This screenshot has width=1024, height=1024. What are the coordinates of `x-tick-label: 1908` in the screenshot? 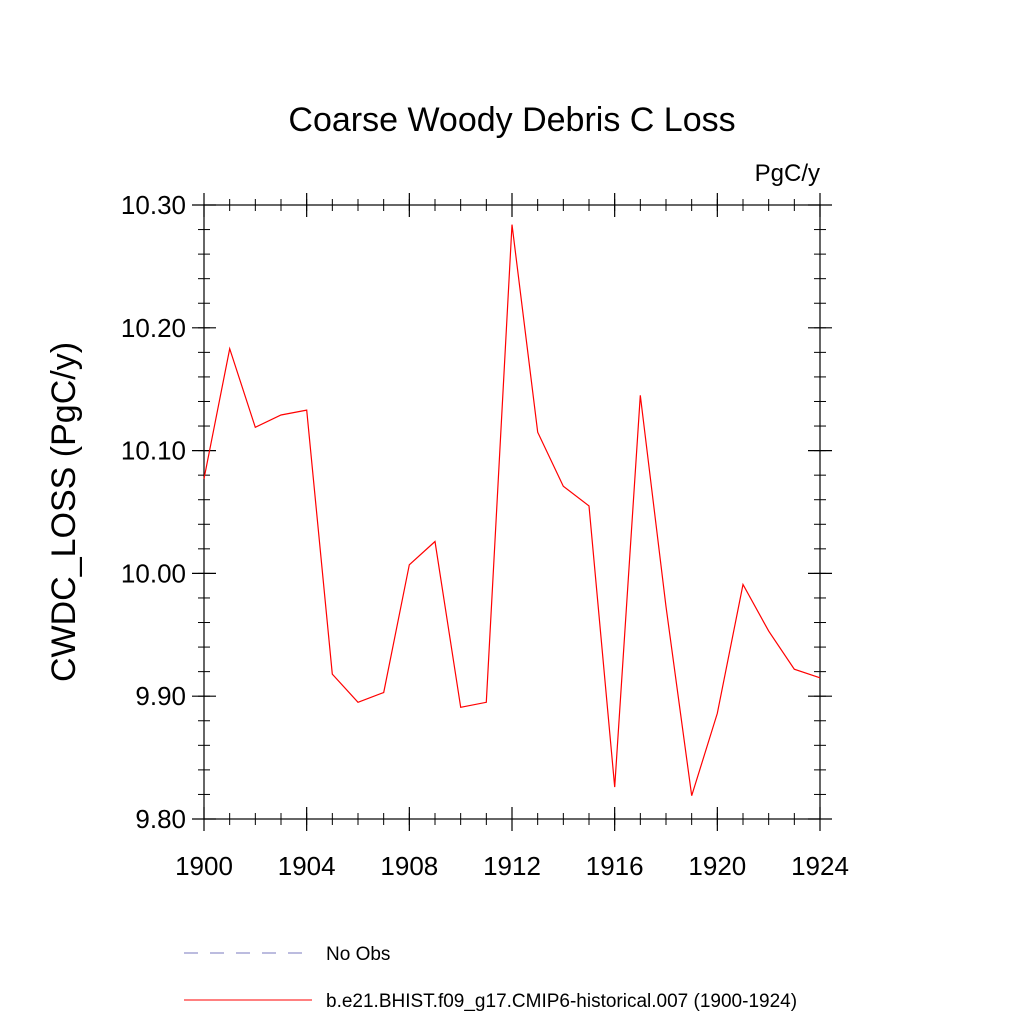 It's located at (409, 866).